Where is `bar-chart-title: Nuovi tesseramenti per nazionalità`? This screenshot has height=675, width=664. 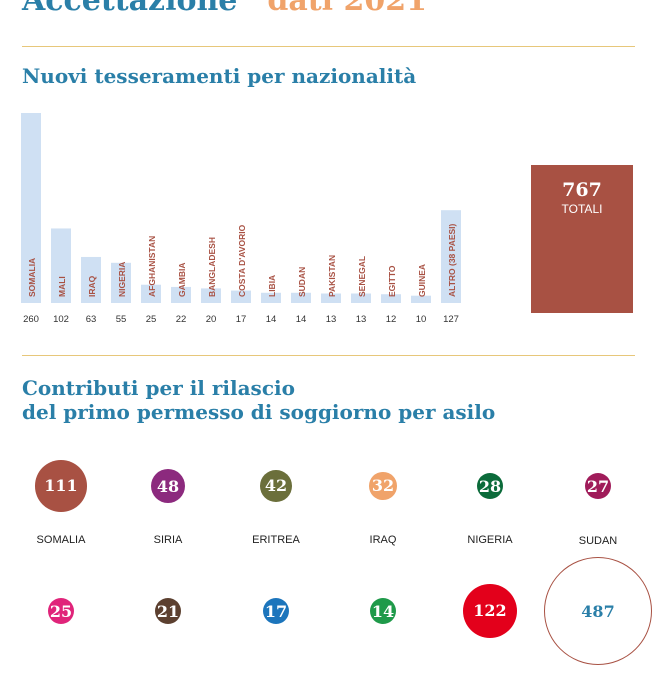
bar-chart-title: Nuovi tesseramenti per nazionalità is located at coordinates (219, 76).